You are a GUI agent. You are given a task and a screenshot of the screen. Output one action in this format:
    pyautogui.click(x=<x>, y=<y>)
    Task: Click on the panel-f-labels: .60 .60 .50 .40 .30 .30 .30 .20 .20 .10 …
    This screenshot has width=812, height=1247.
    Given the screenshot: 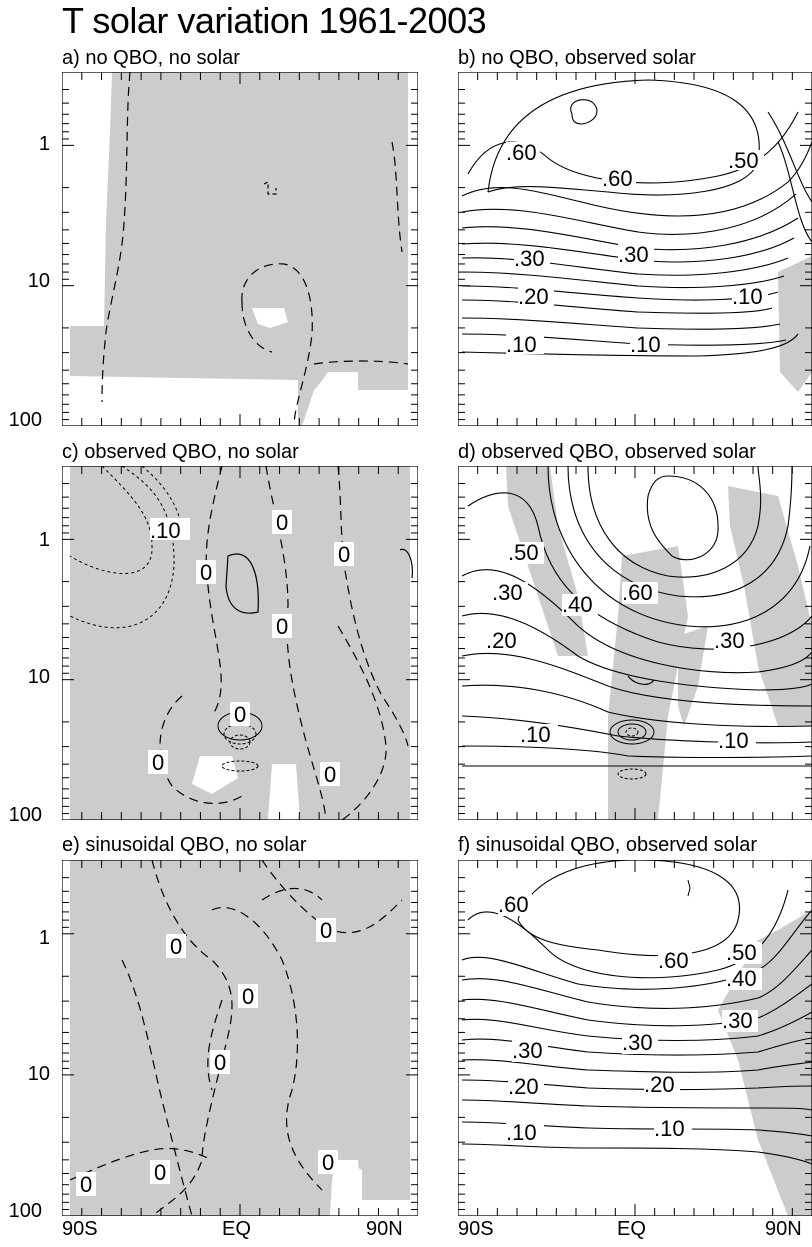 What is the action you would take?
    pyautogui.click(x=627, y=1018)
    